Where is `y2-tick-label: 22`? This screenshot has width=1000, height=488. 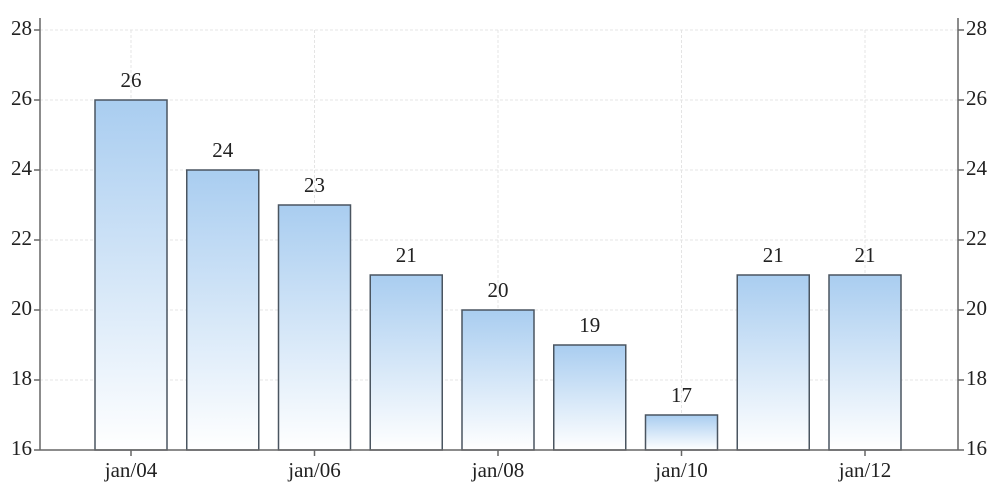 y2-tick-label: 22 is located at coordinates (976, 238).